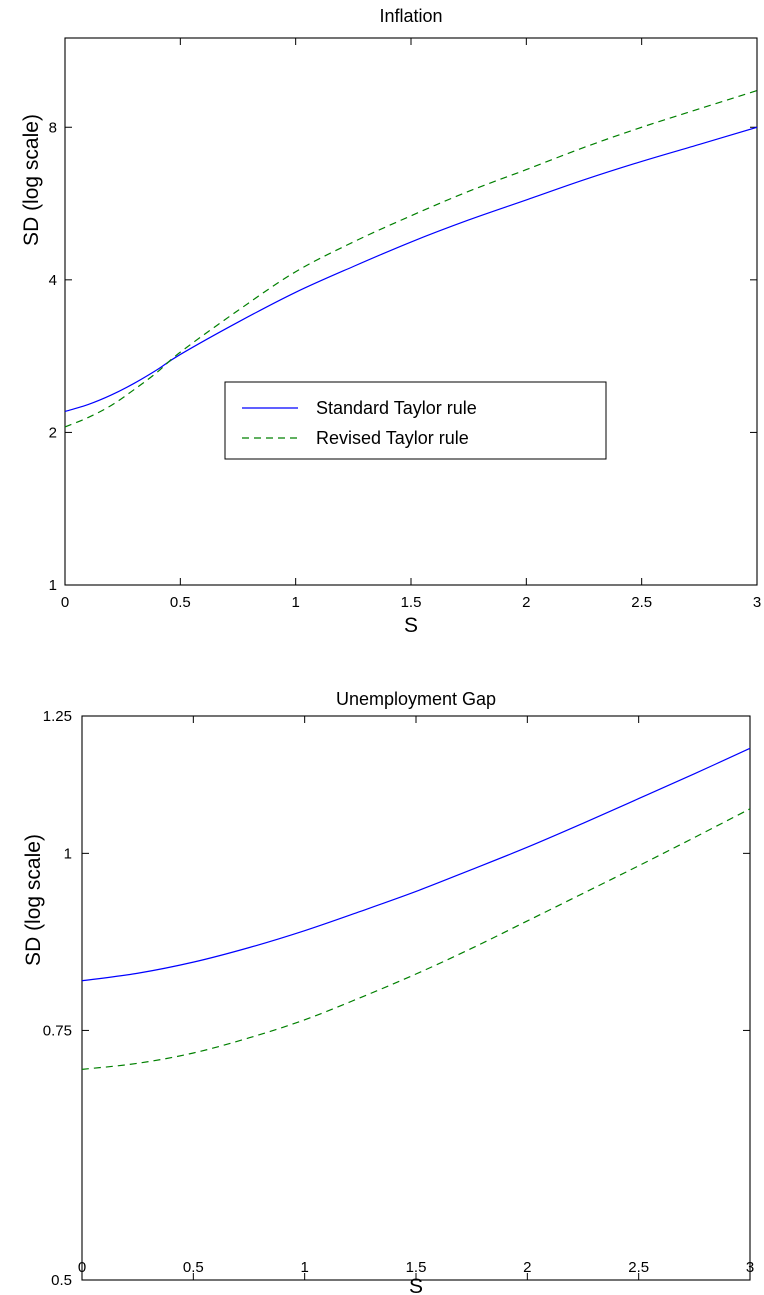 The image size is (764, 1295). Describe the element at coordinates (53, 280) in the screenshot. I see `y-tick-label: 4` at that location.